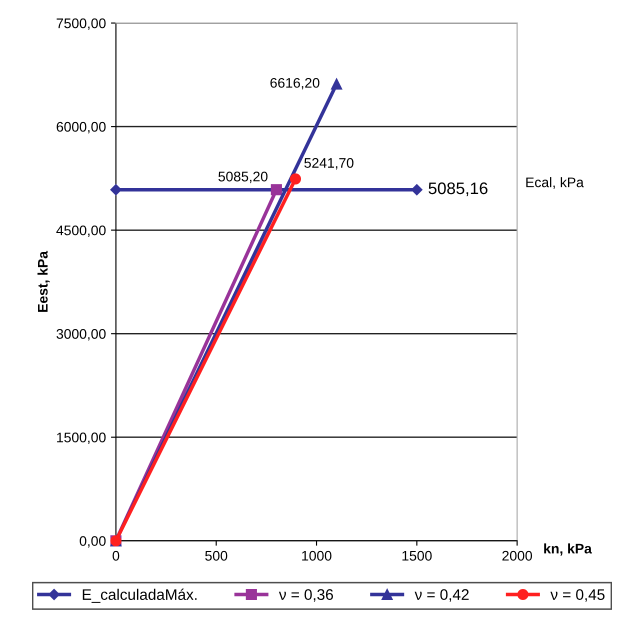 This screenshot has height=623, width=644. What do you see at coordinates (93, 542) in the screenshot?
I see `y-tick-label: 0,00` at bounding box center [93, 542].